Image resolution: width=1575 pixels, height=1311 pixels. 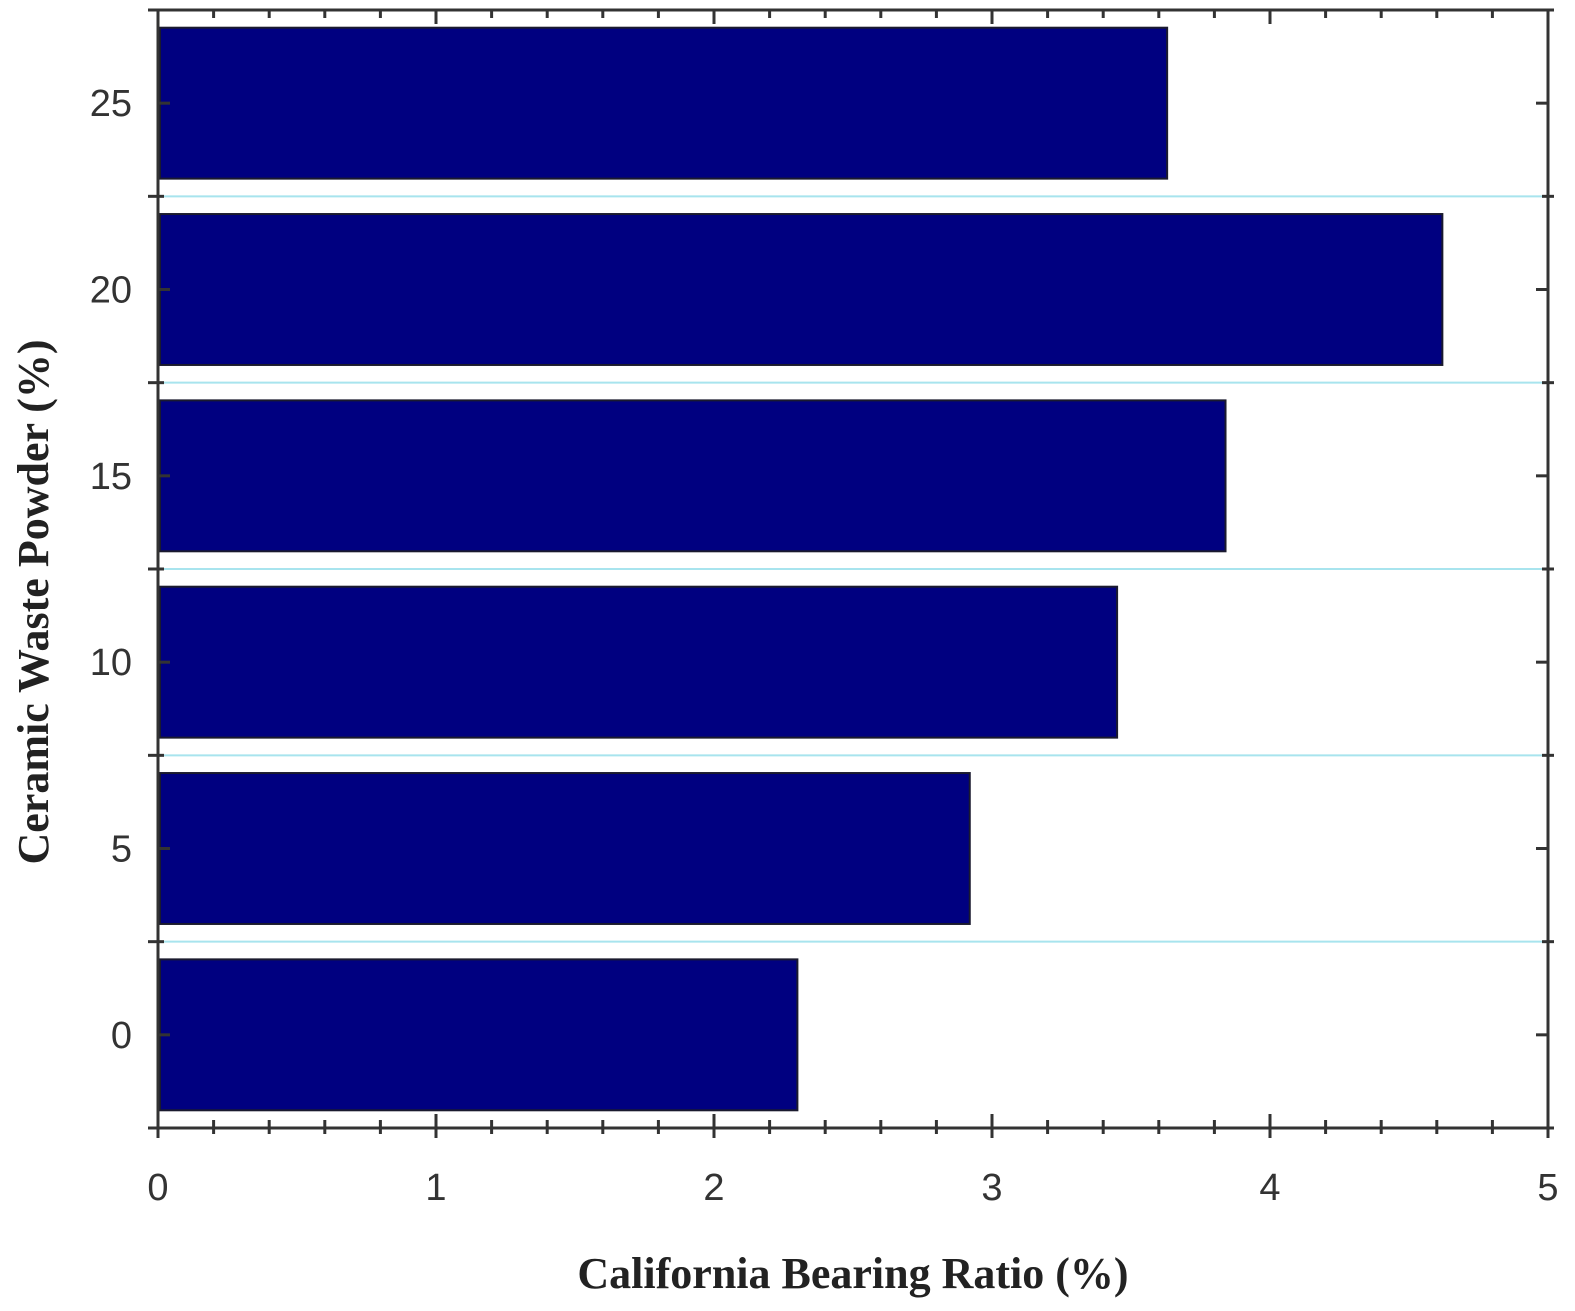 I want to click on x-tick-labels: 0 1 2 3 4 5, so click(x=852, y=1188).